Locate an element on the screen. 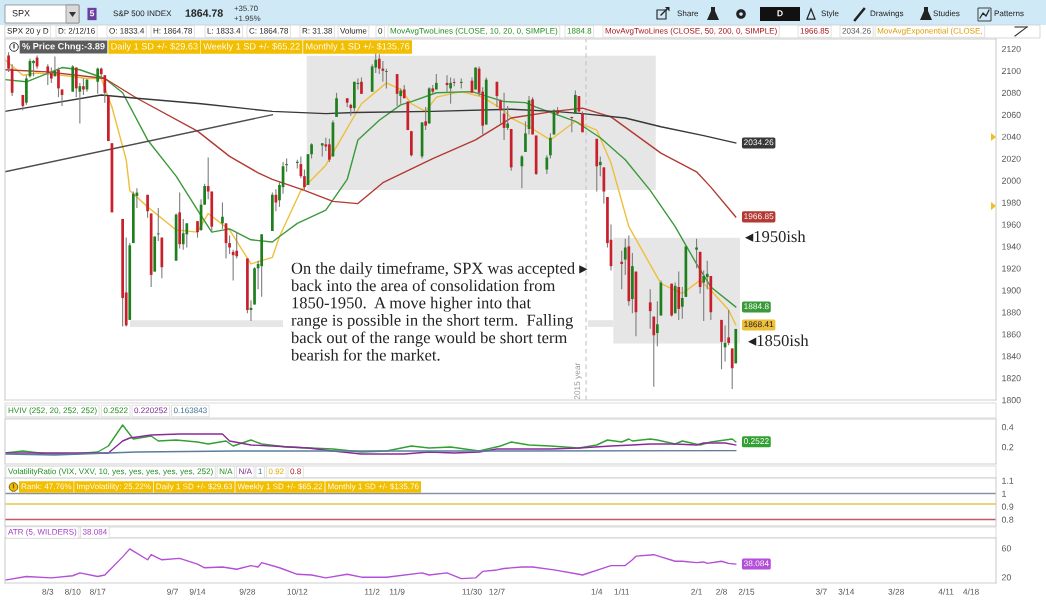 The width and height of the screenshot is (1046, 601). x-tick-label: 9/28 is located at coordinates (247, 591).